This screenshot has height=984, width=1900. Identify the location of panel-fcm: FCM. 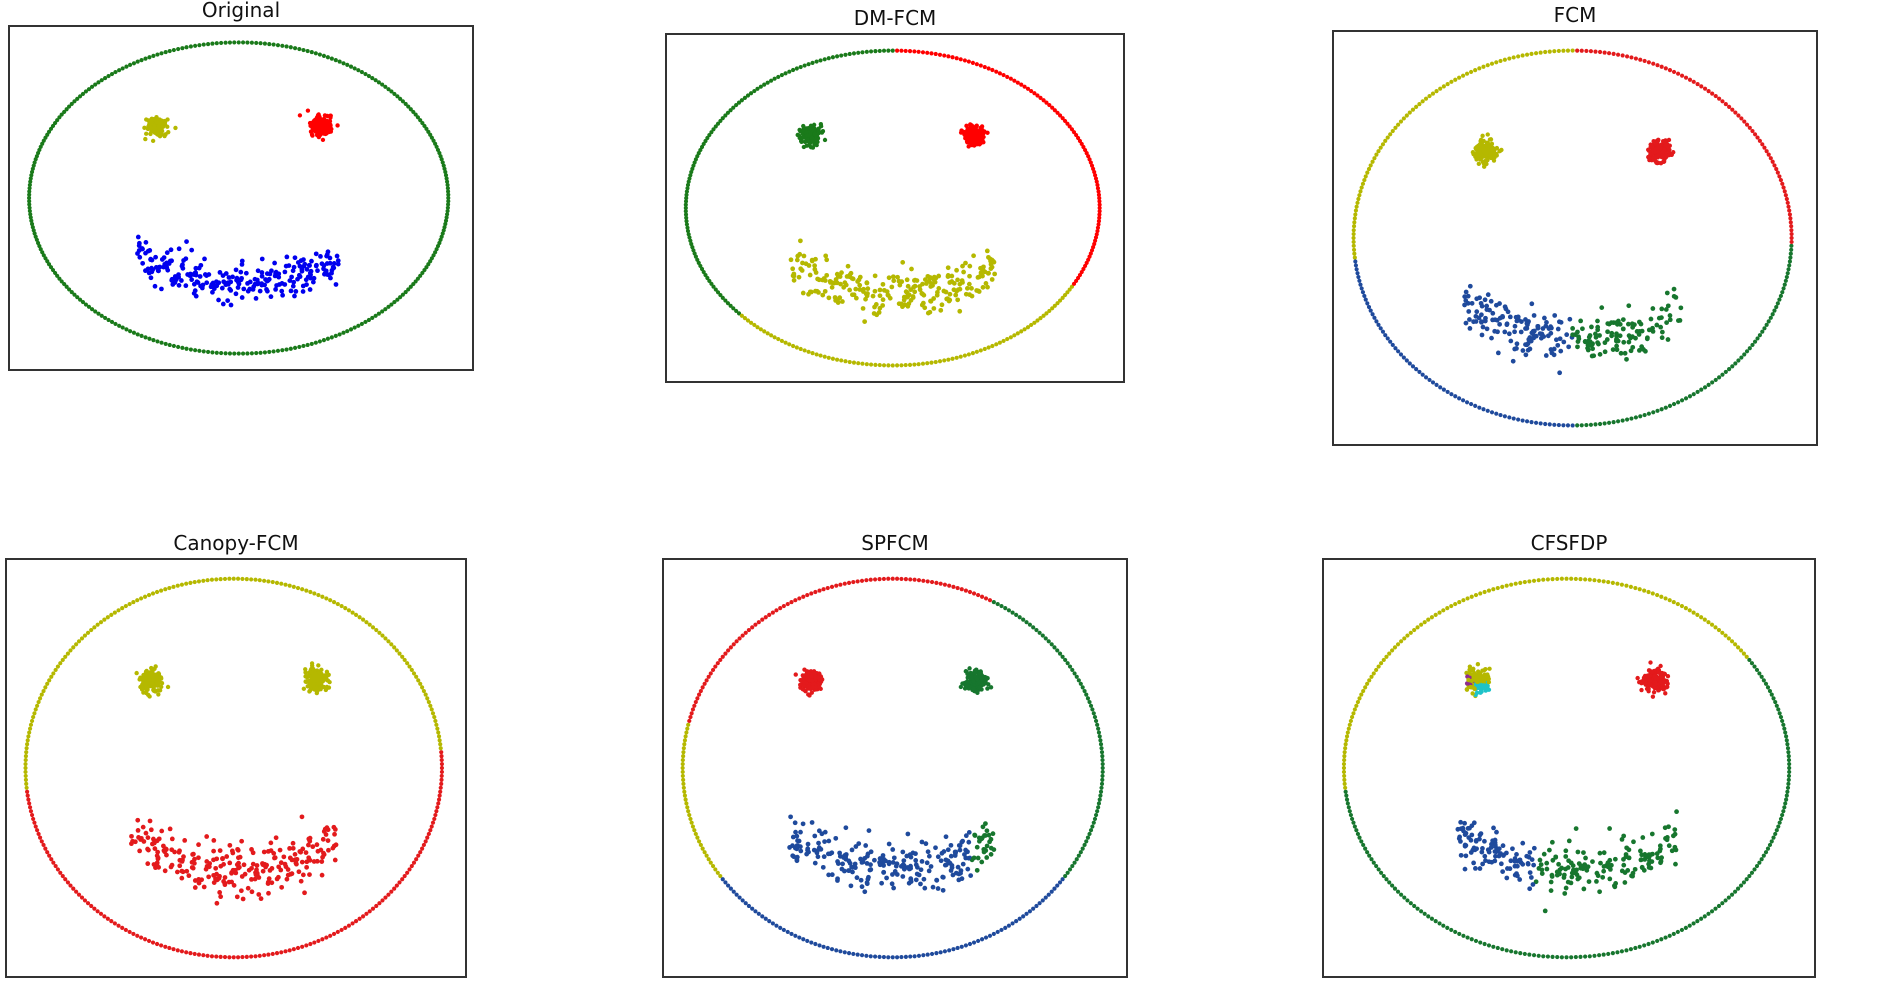
(1575, 223).